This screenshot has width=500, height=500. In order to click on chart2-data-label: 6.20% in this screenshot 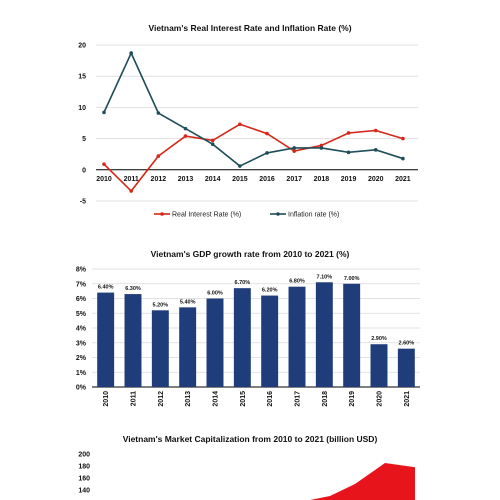, I will do `click(270, 291)`.